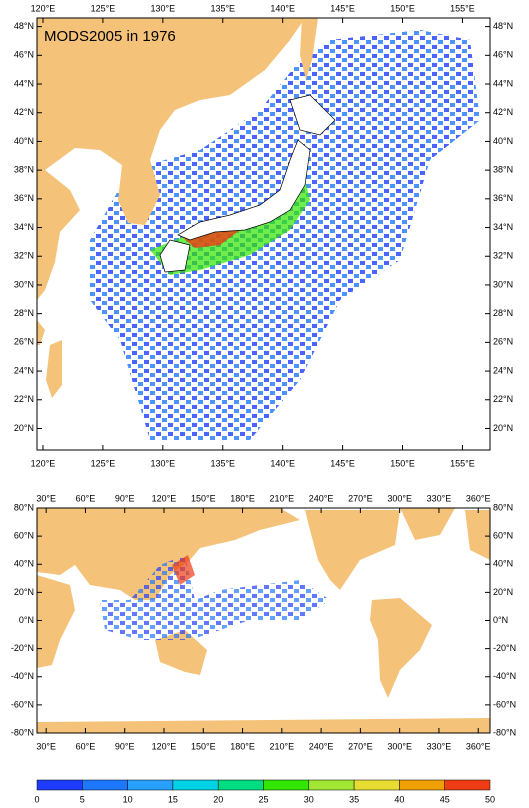 This screenshot has height=808, width=529. Describe the element at coordinates (490, 799) in the screenshot. I see `colorbar-label: 50` at that location.